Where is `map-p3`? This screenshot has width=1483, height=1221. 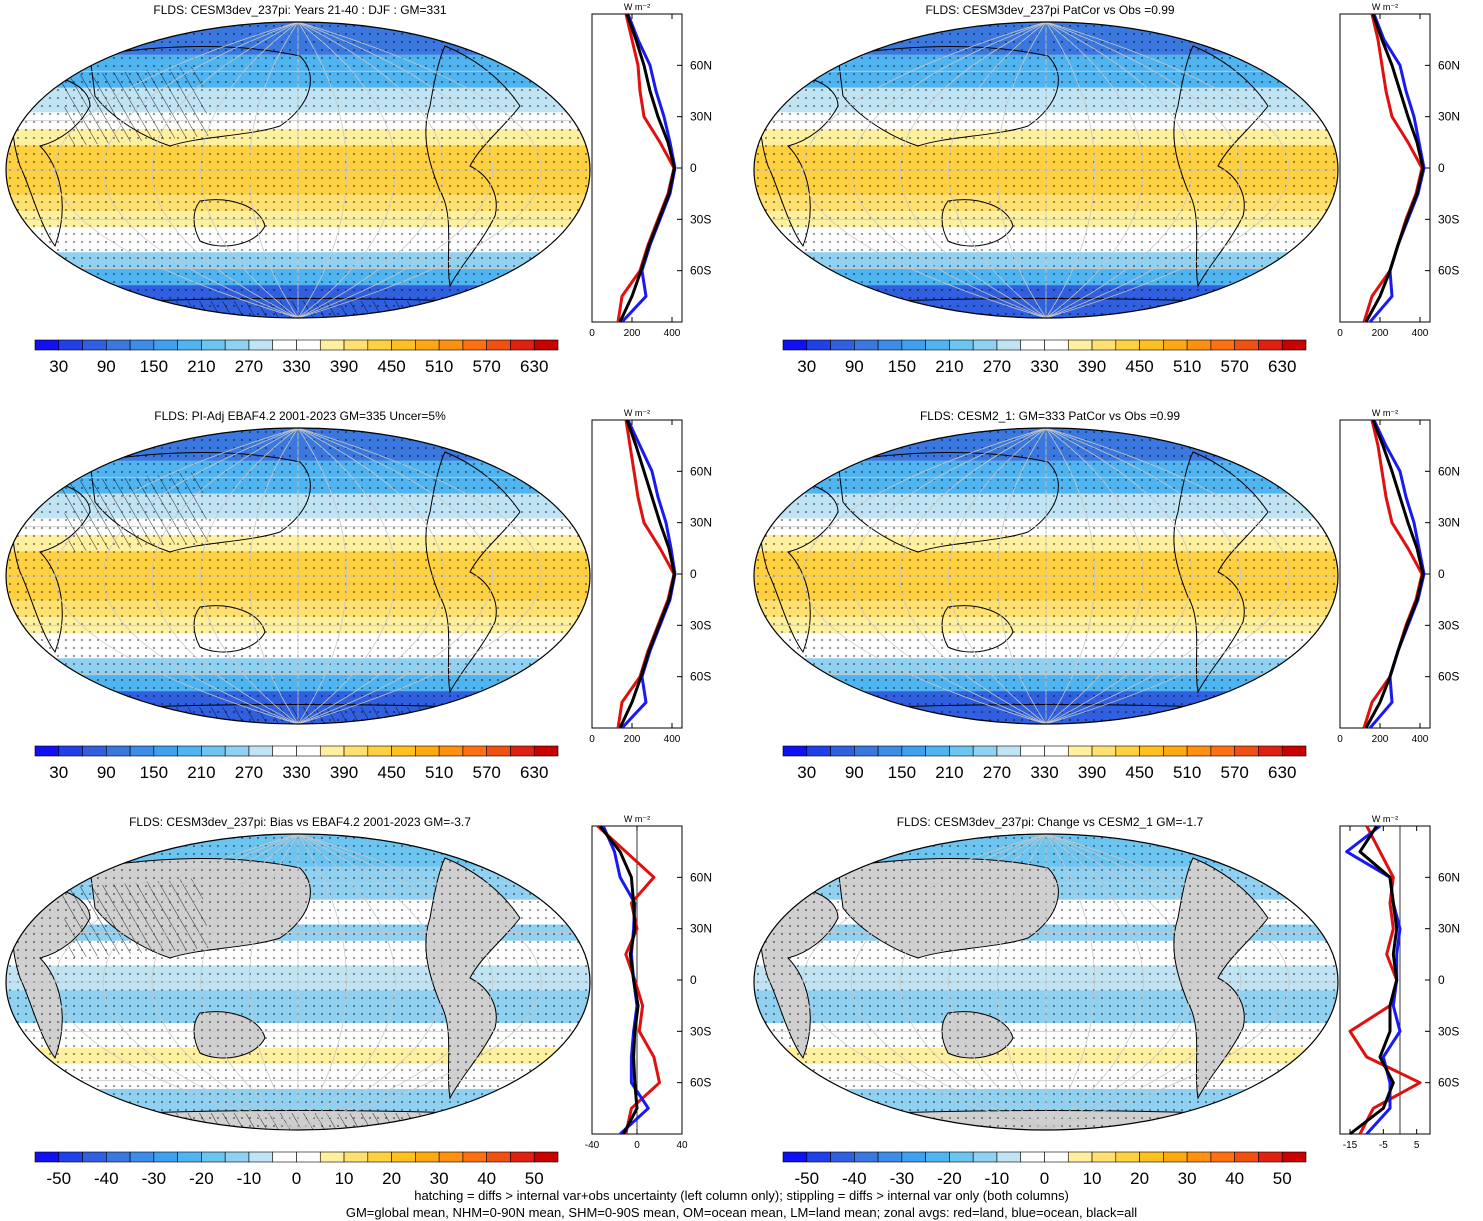
map-p3 is located at coordinates (298, 576).